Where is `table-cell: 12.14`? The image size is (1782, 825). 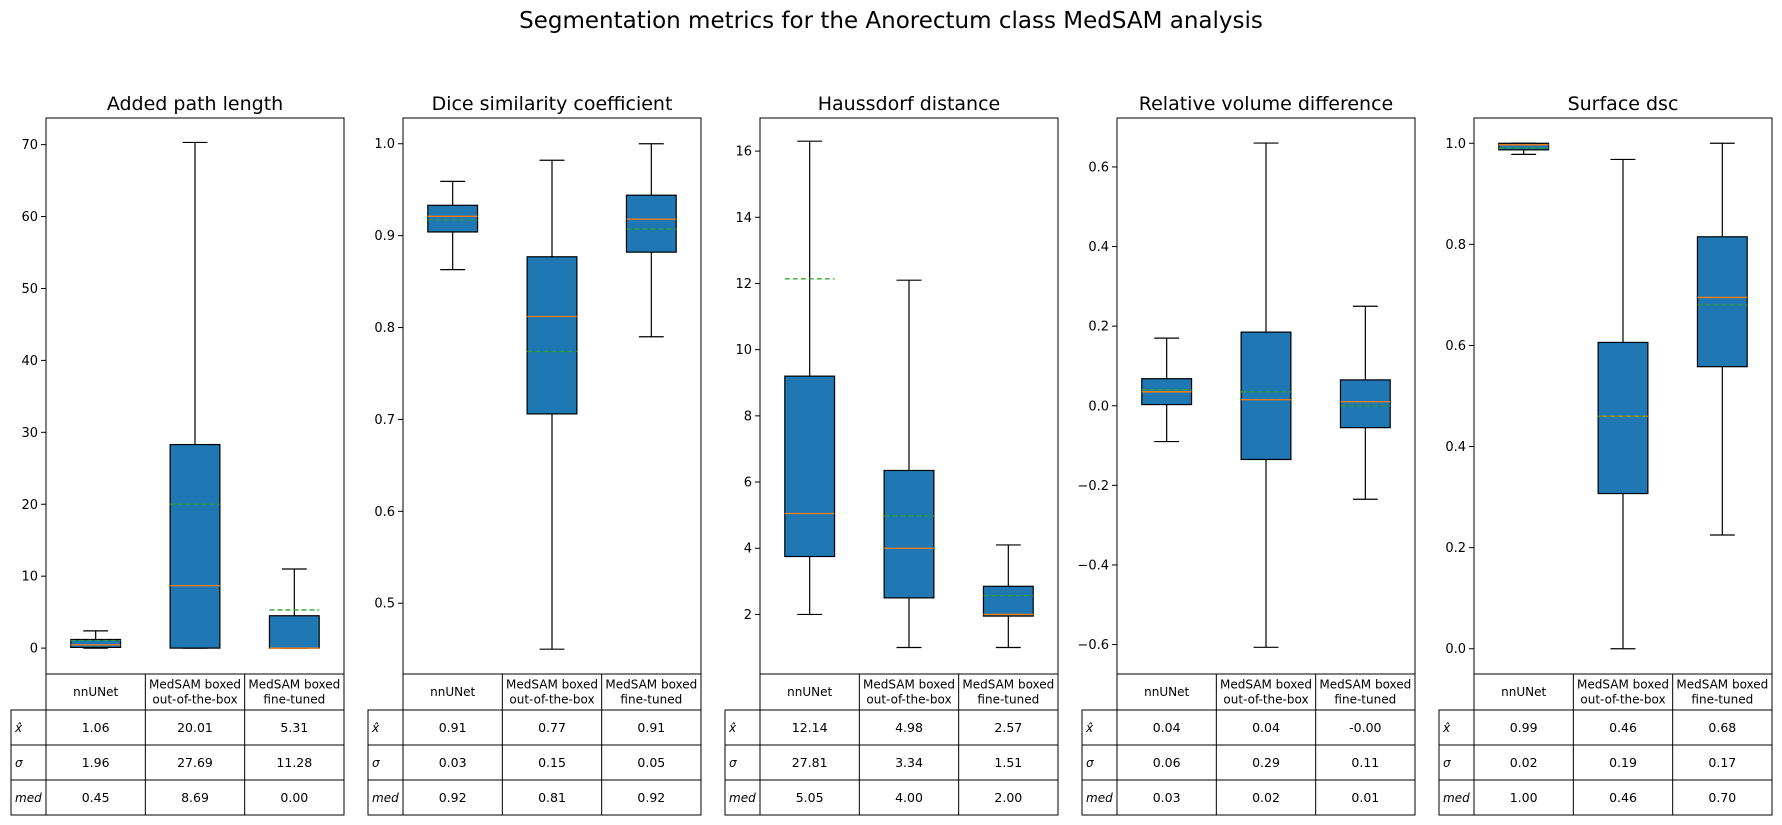
table-cell: 12.14 is located at coordinates (810, 727).